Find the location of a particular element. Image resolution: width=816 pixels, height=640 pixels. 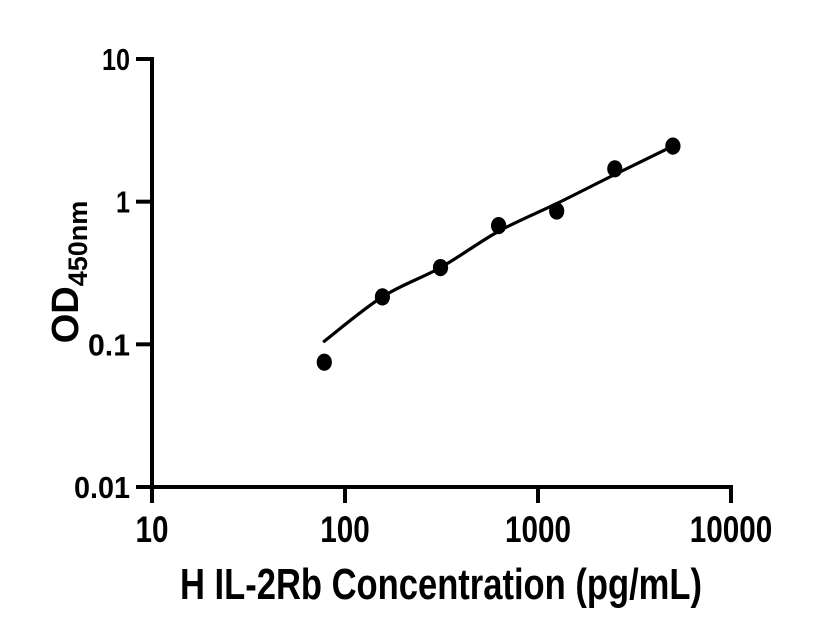

y-tick-label: 0.01 is located at coordinates (102, 487).